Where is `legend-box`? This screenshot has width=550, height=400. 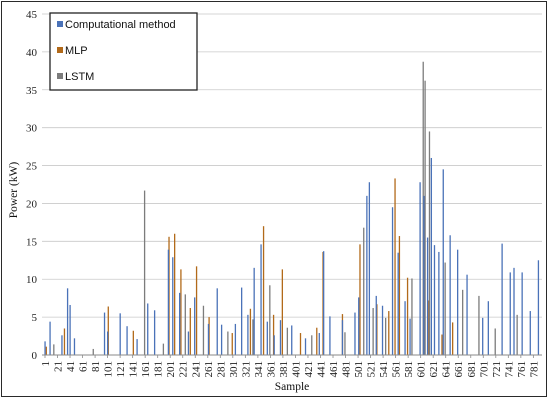 legend-box is located at coordinates (123, 51).